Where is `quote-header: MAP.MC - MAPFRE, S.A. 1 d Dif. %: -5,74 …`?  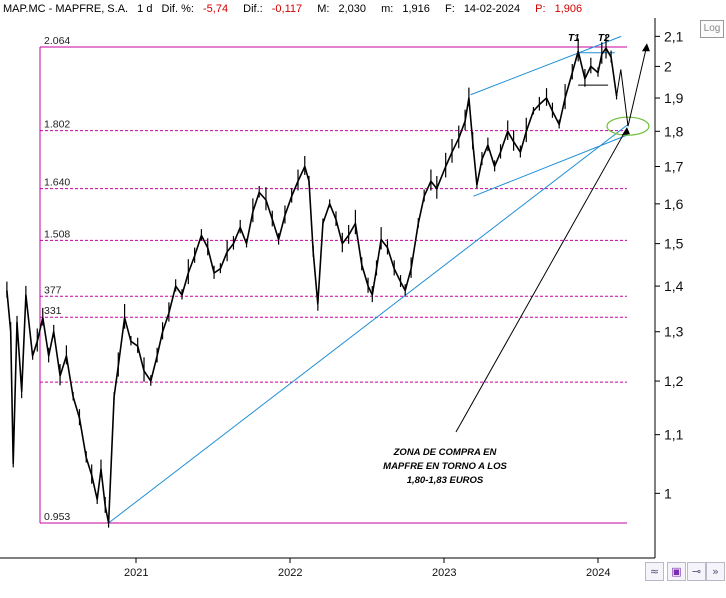 quote-header: MAP.MC - MAPFRE, S.A. 1 d Dif. %: -5,74 … is located at coordinates (298, 10).